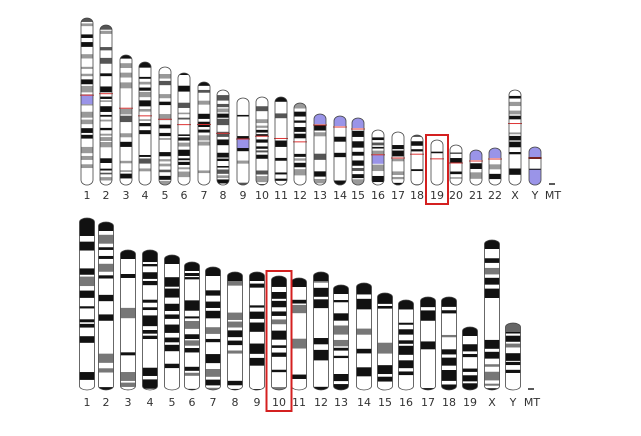  I want to click on satellite, so click(476, 155).